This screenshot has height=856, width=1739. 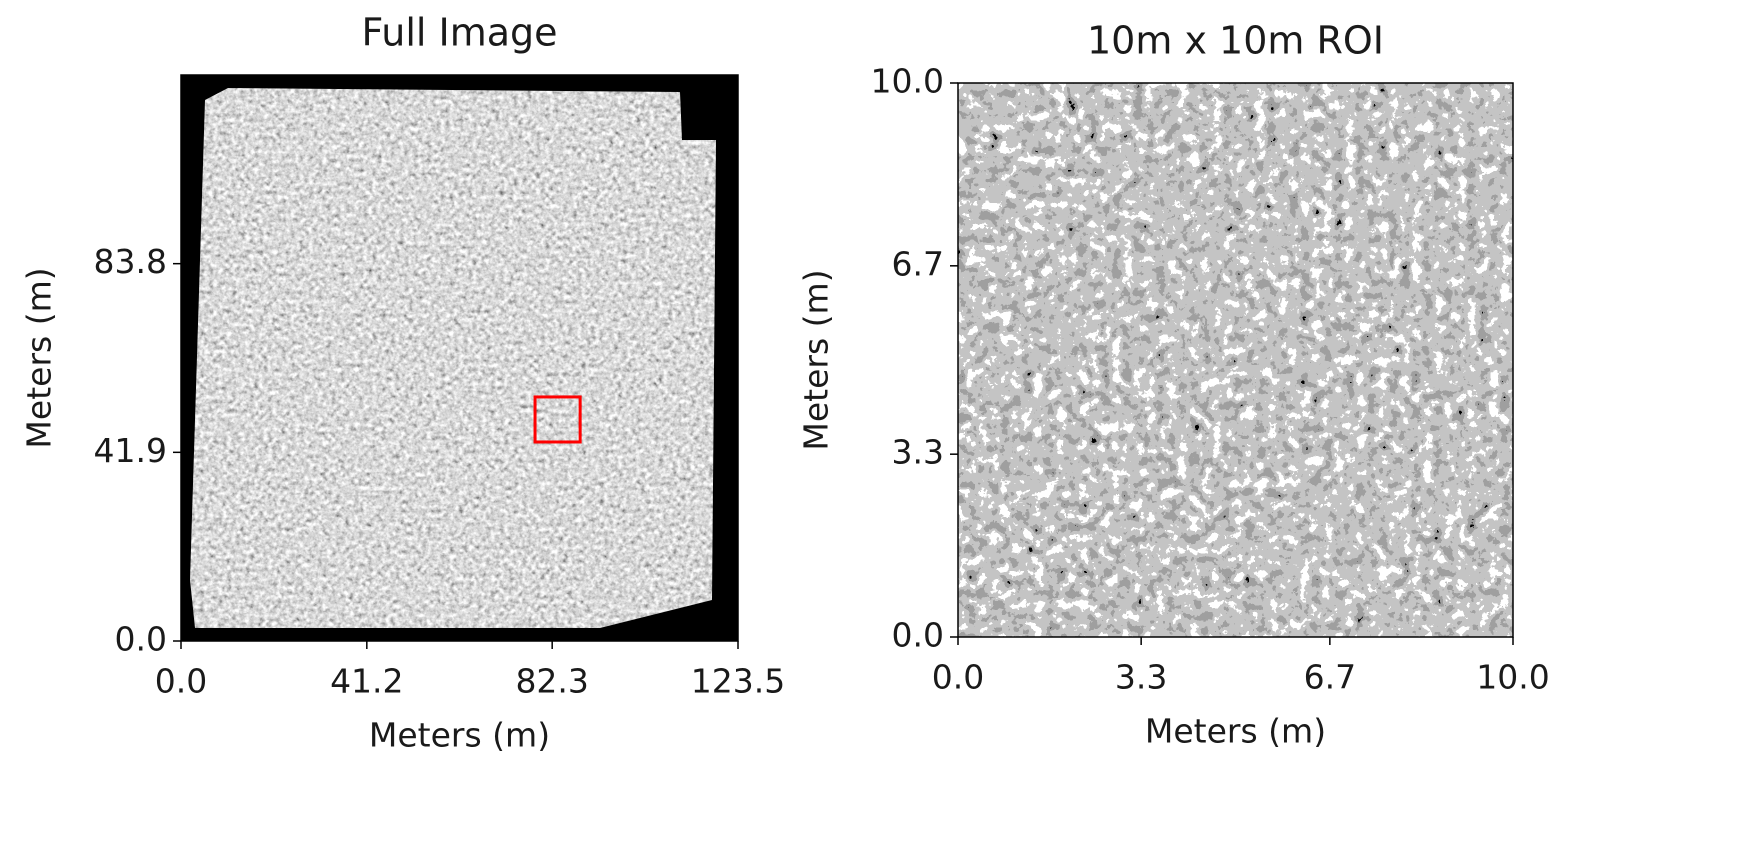 I want to click on x-tick-label: 10.0, so click(x=1512, y=677).